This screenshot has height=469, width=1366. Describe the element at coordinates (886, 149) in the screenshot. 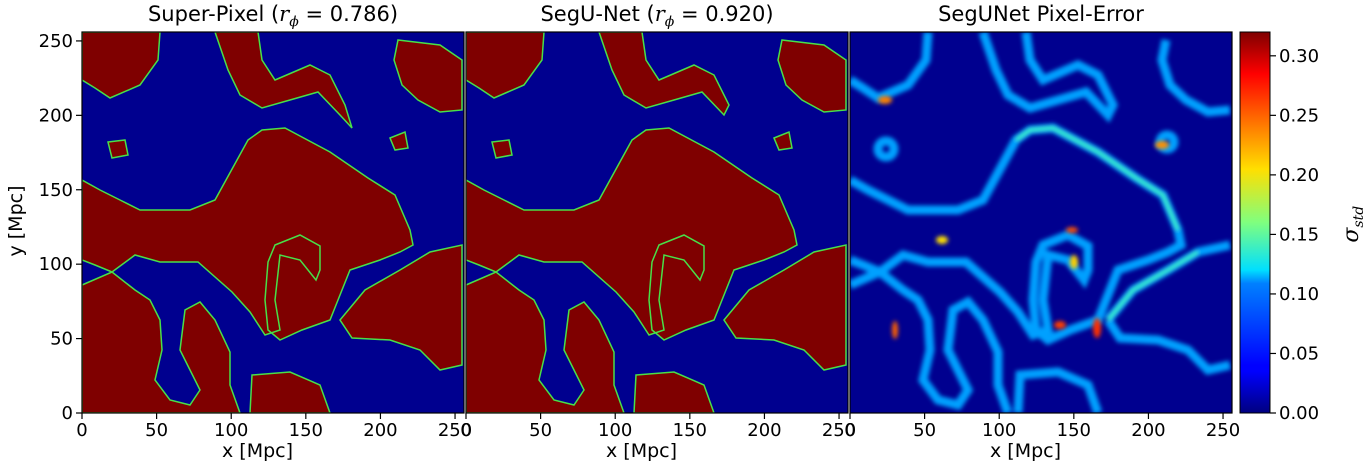

I see `error-blob-small-left` at that location.